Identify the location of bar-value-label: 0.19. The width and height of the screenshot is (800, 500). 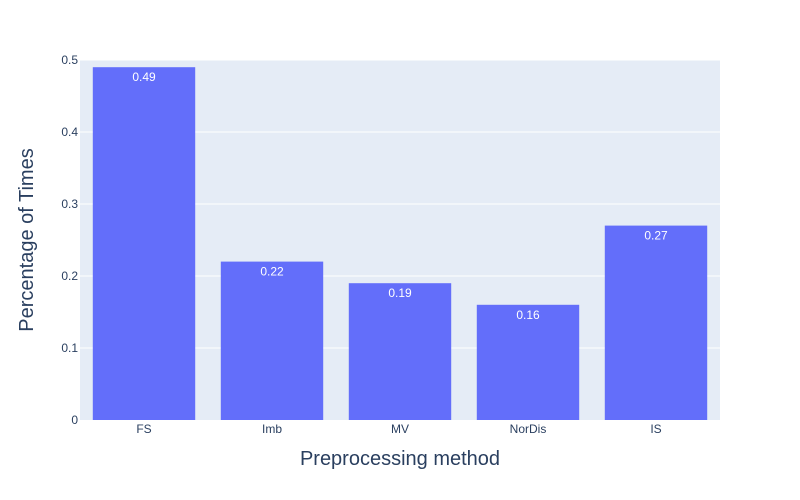
(400, 293).